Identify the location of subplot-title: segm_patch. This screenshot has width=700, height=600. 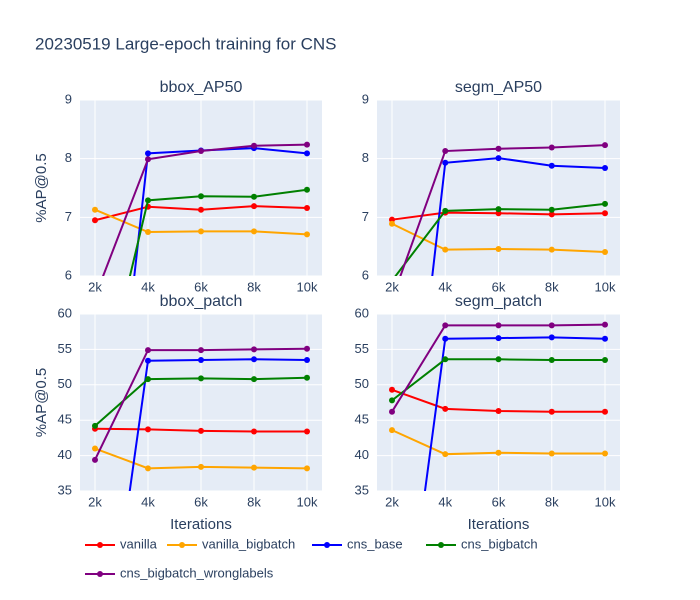
(498, 301).